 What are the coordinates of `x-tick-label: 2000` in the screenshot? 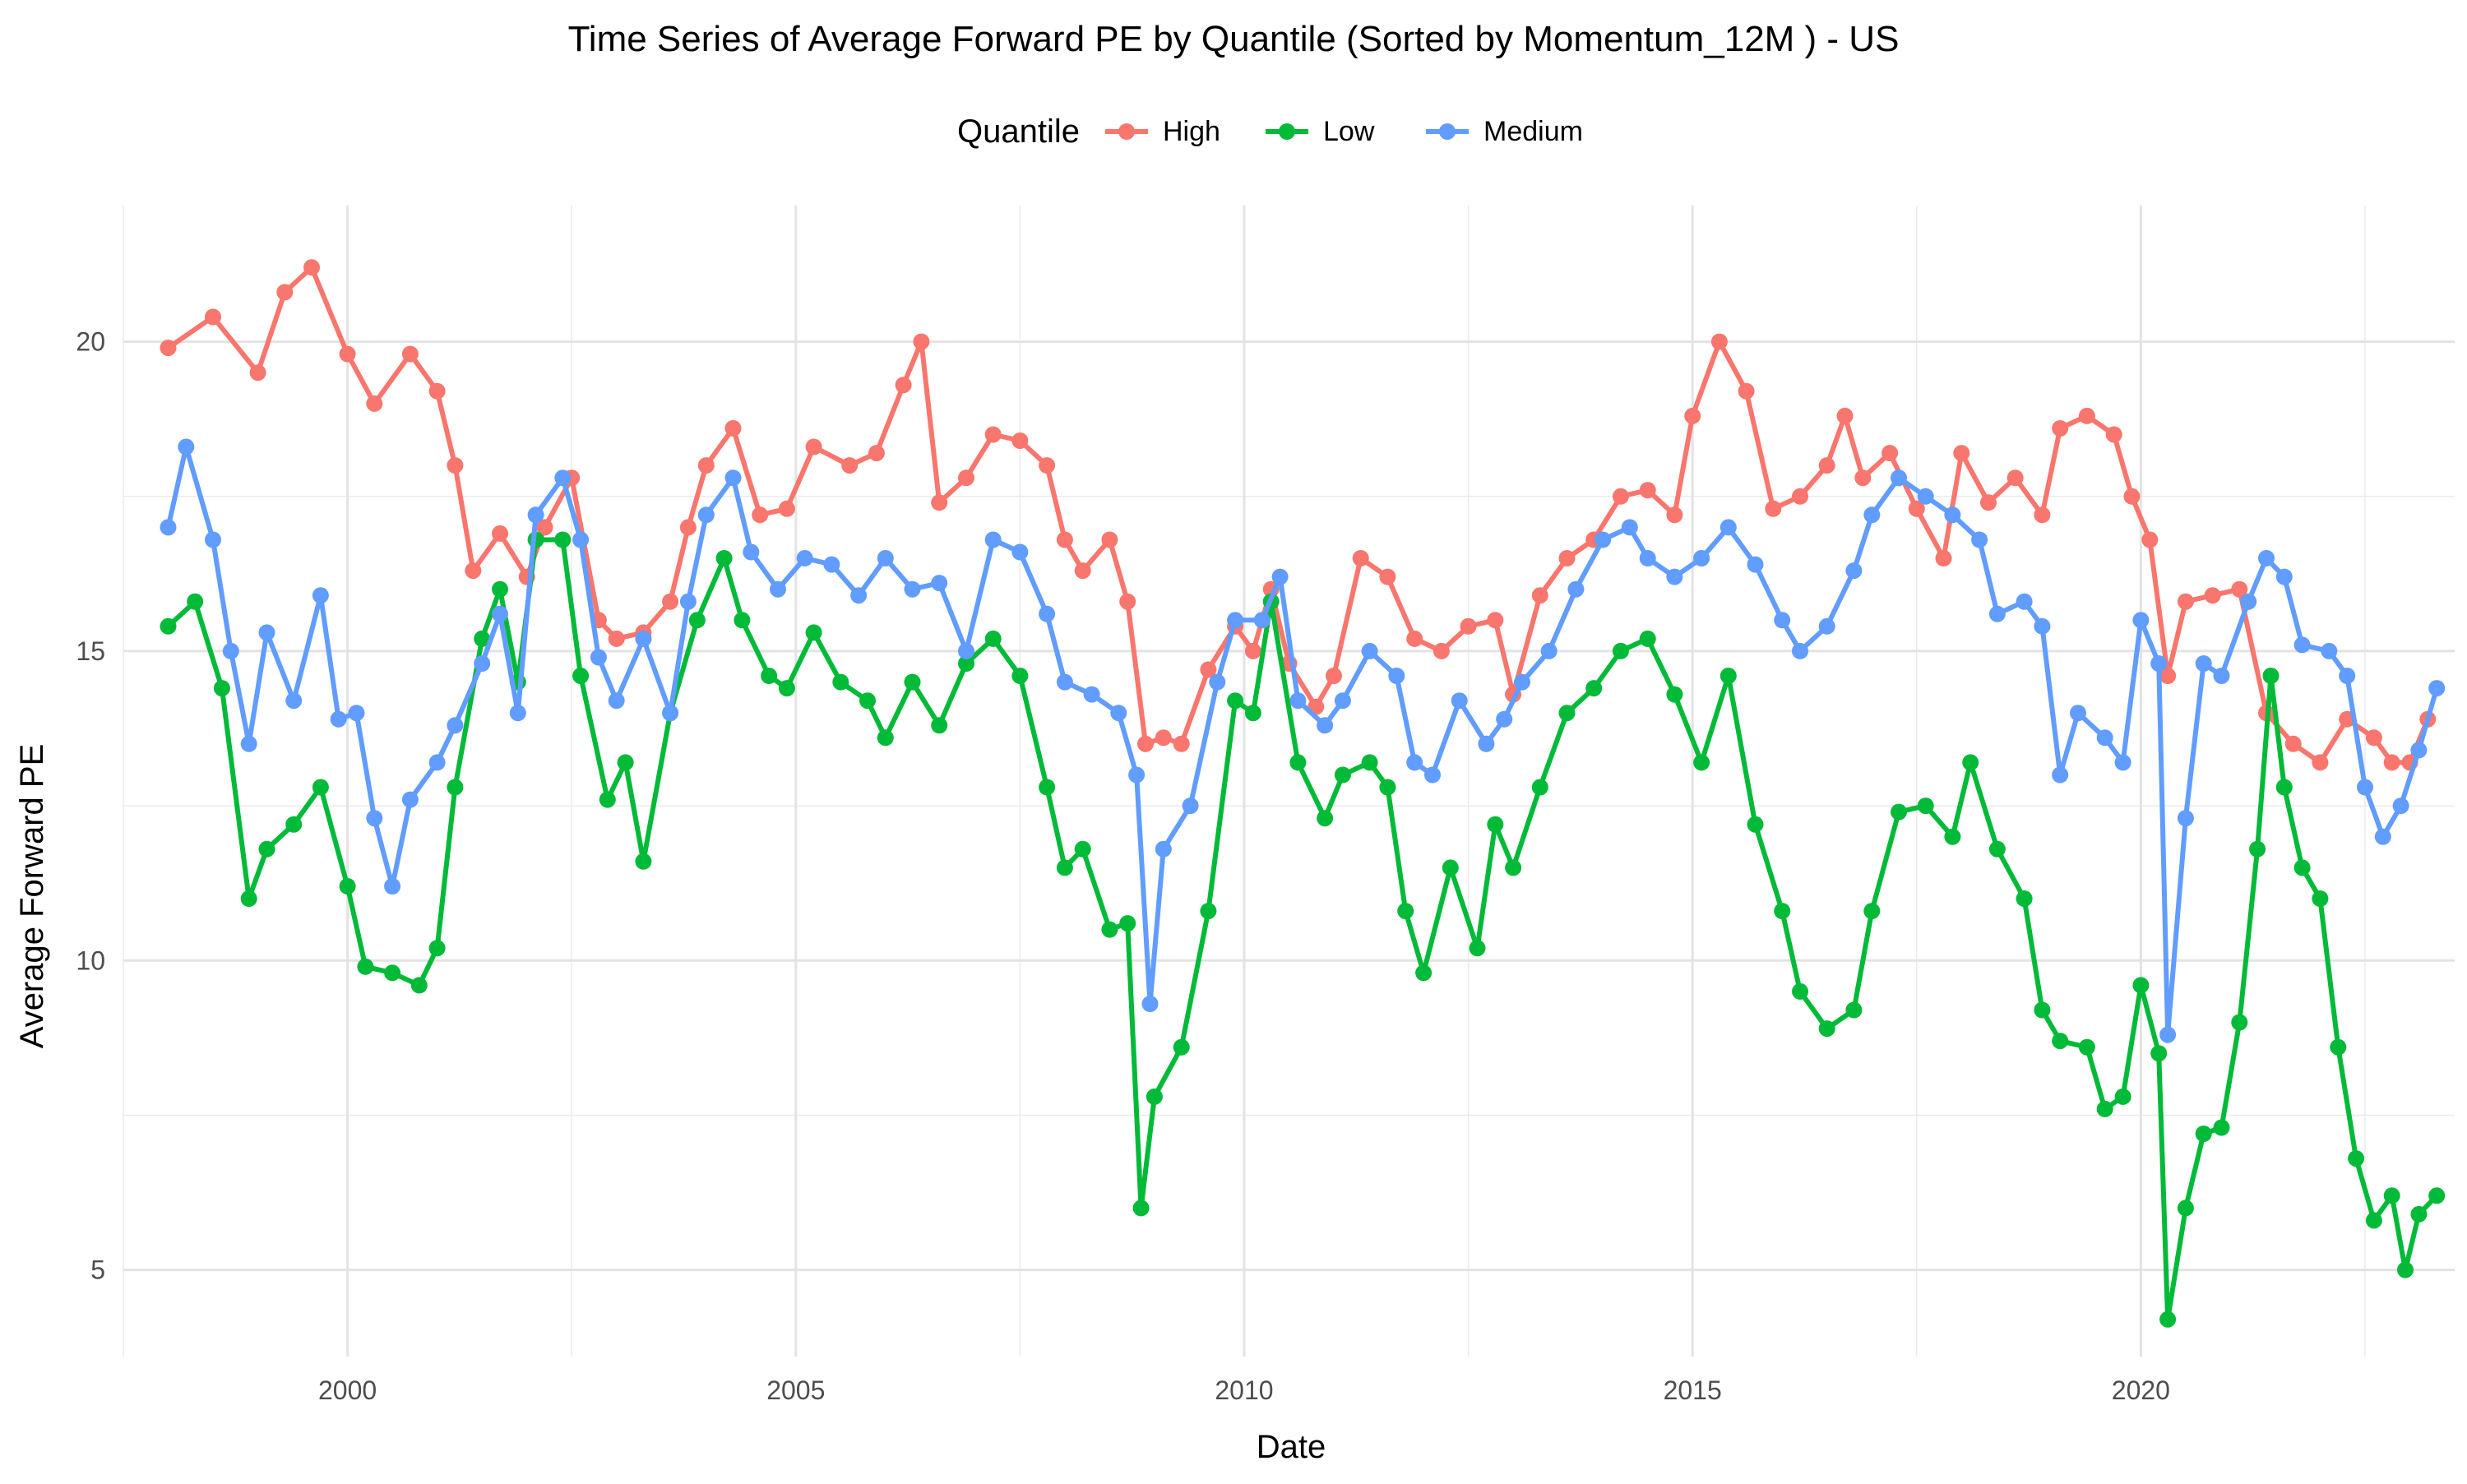 It's located at (347, 1390).